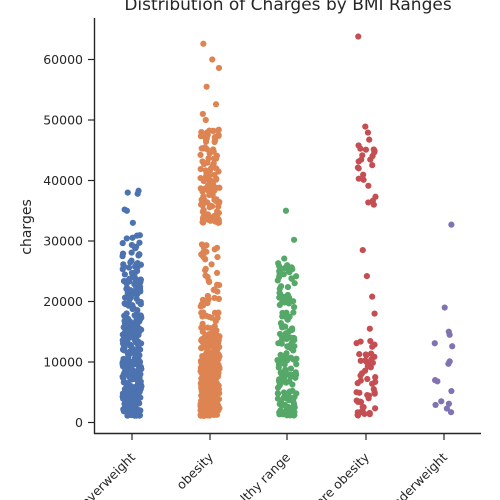 The image size is (500, 500). What do you see at coordinates (63, 120) in the screenshot?
I see `y-tick-label: 50000` at bounding box center [63, 120].